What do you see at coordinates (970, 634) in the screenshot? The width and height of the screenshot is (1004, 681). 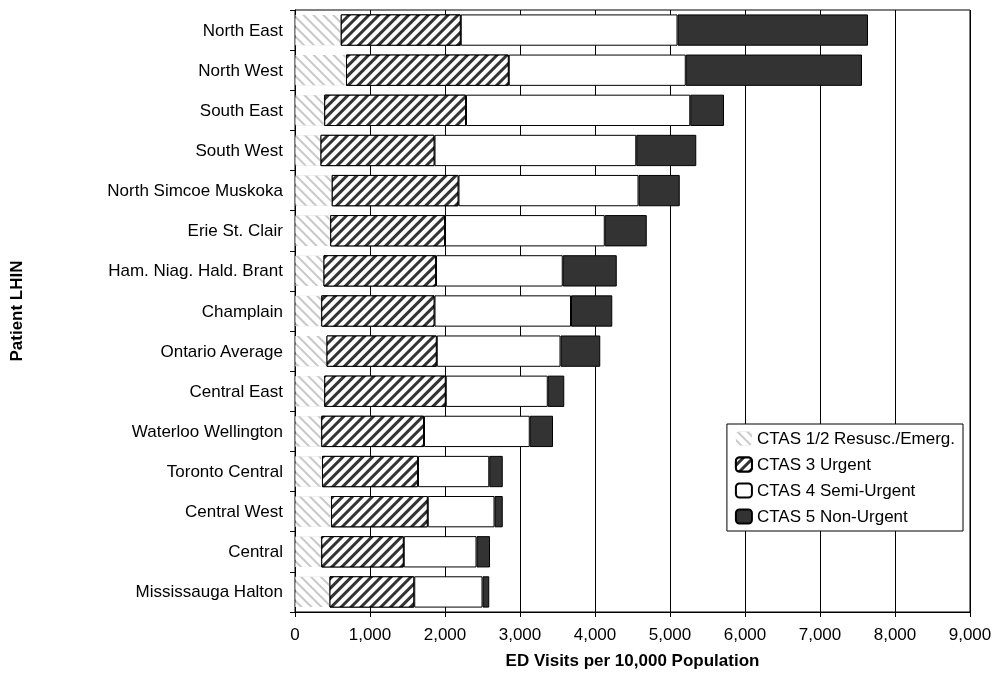 I see `x-tick-label: 9,000` at bounding box center [970, 634].